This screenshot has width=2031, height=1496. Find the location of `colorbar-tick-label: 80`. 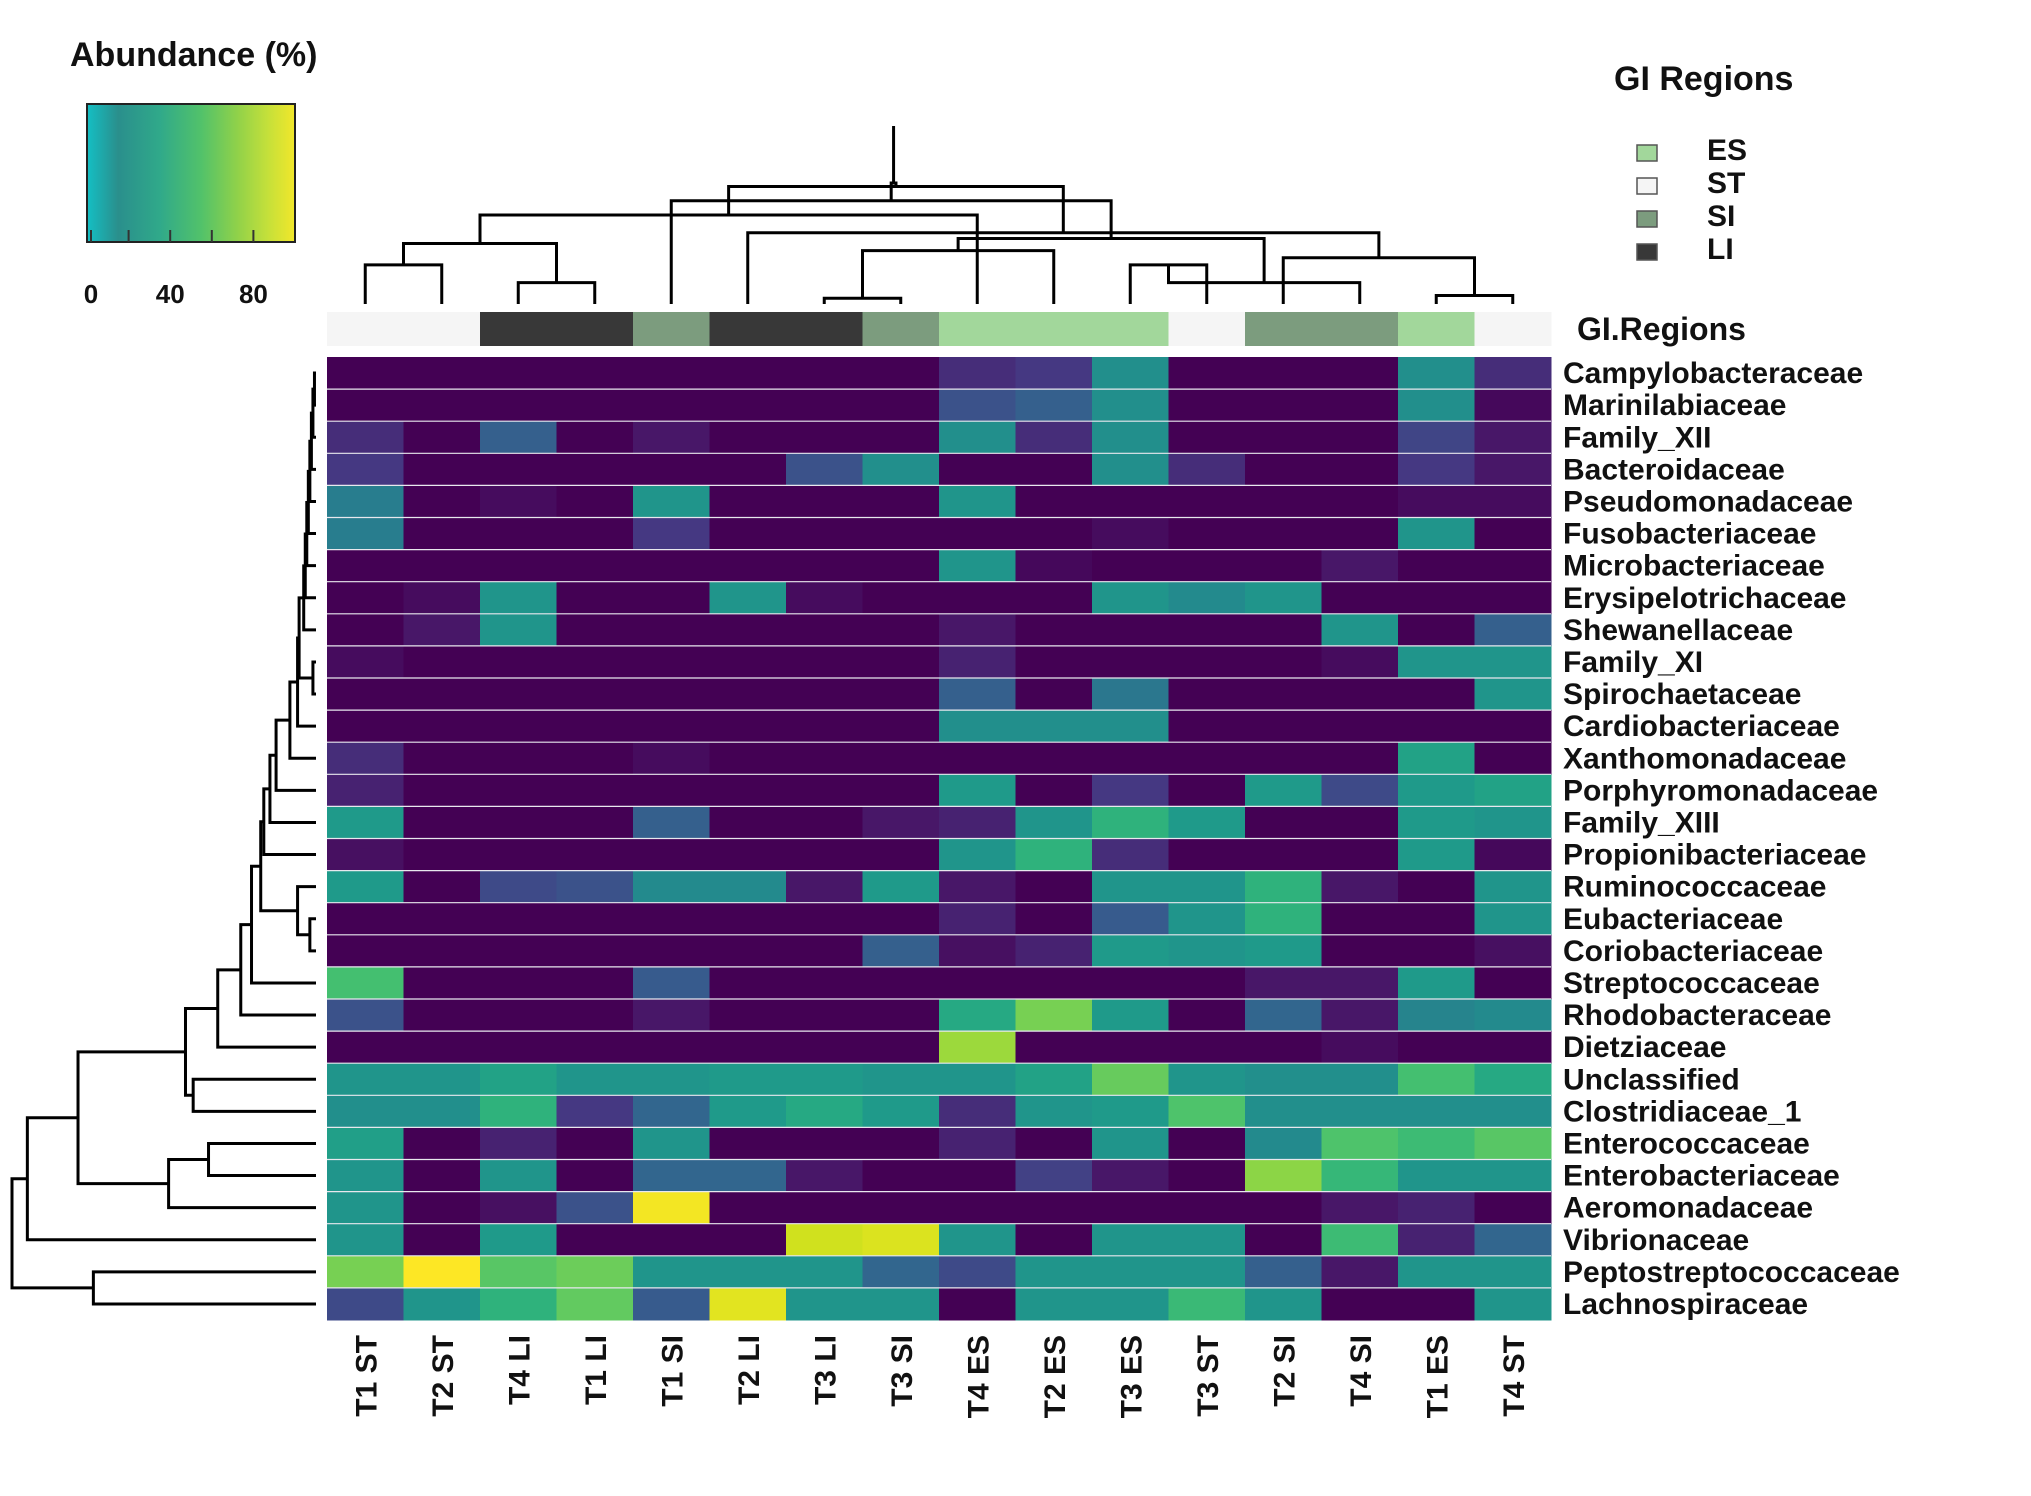

colorbar-tick-label: 80 is located at coordinates (253, 294).